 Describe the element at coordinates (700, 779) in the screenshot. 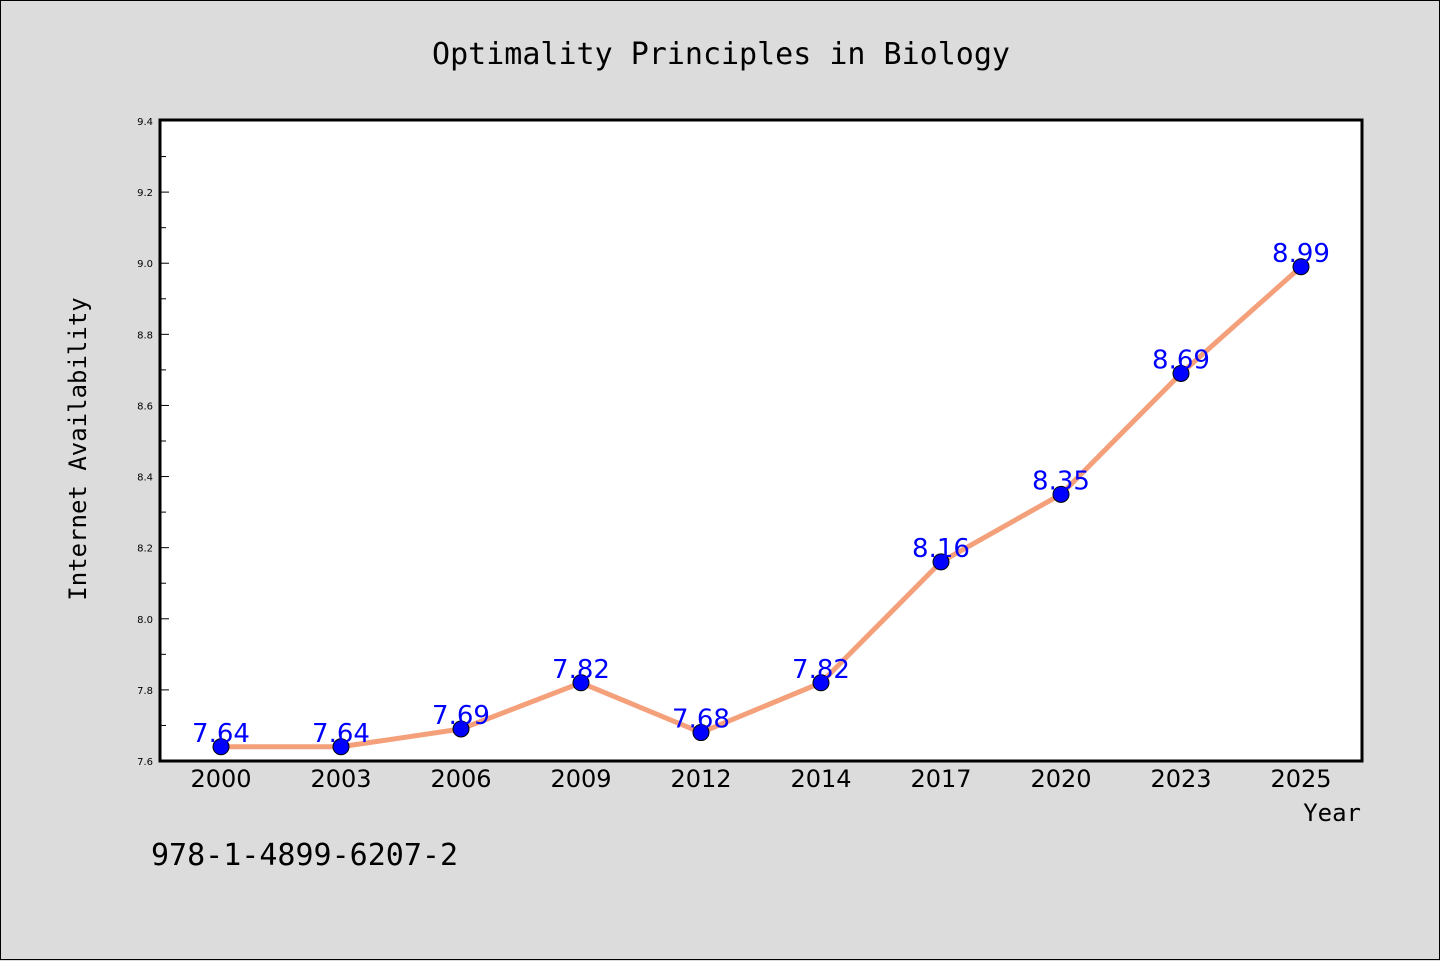

I see `x-tick-label: 2012` at that location.